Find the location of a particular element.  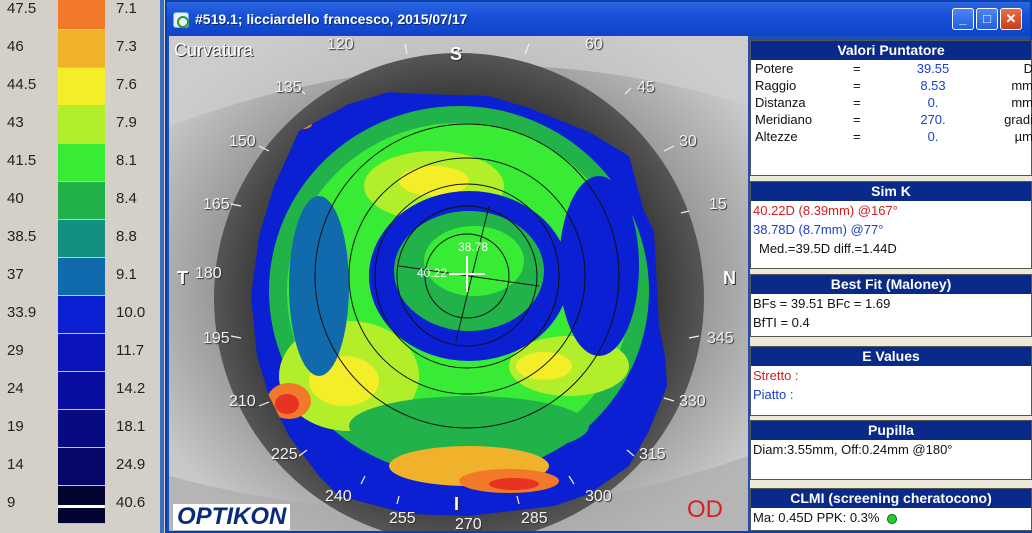

pointer-label: Meridiano is located at coordinates (784, 119).